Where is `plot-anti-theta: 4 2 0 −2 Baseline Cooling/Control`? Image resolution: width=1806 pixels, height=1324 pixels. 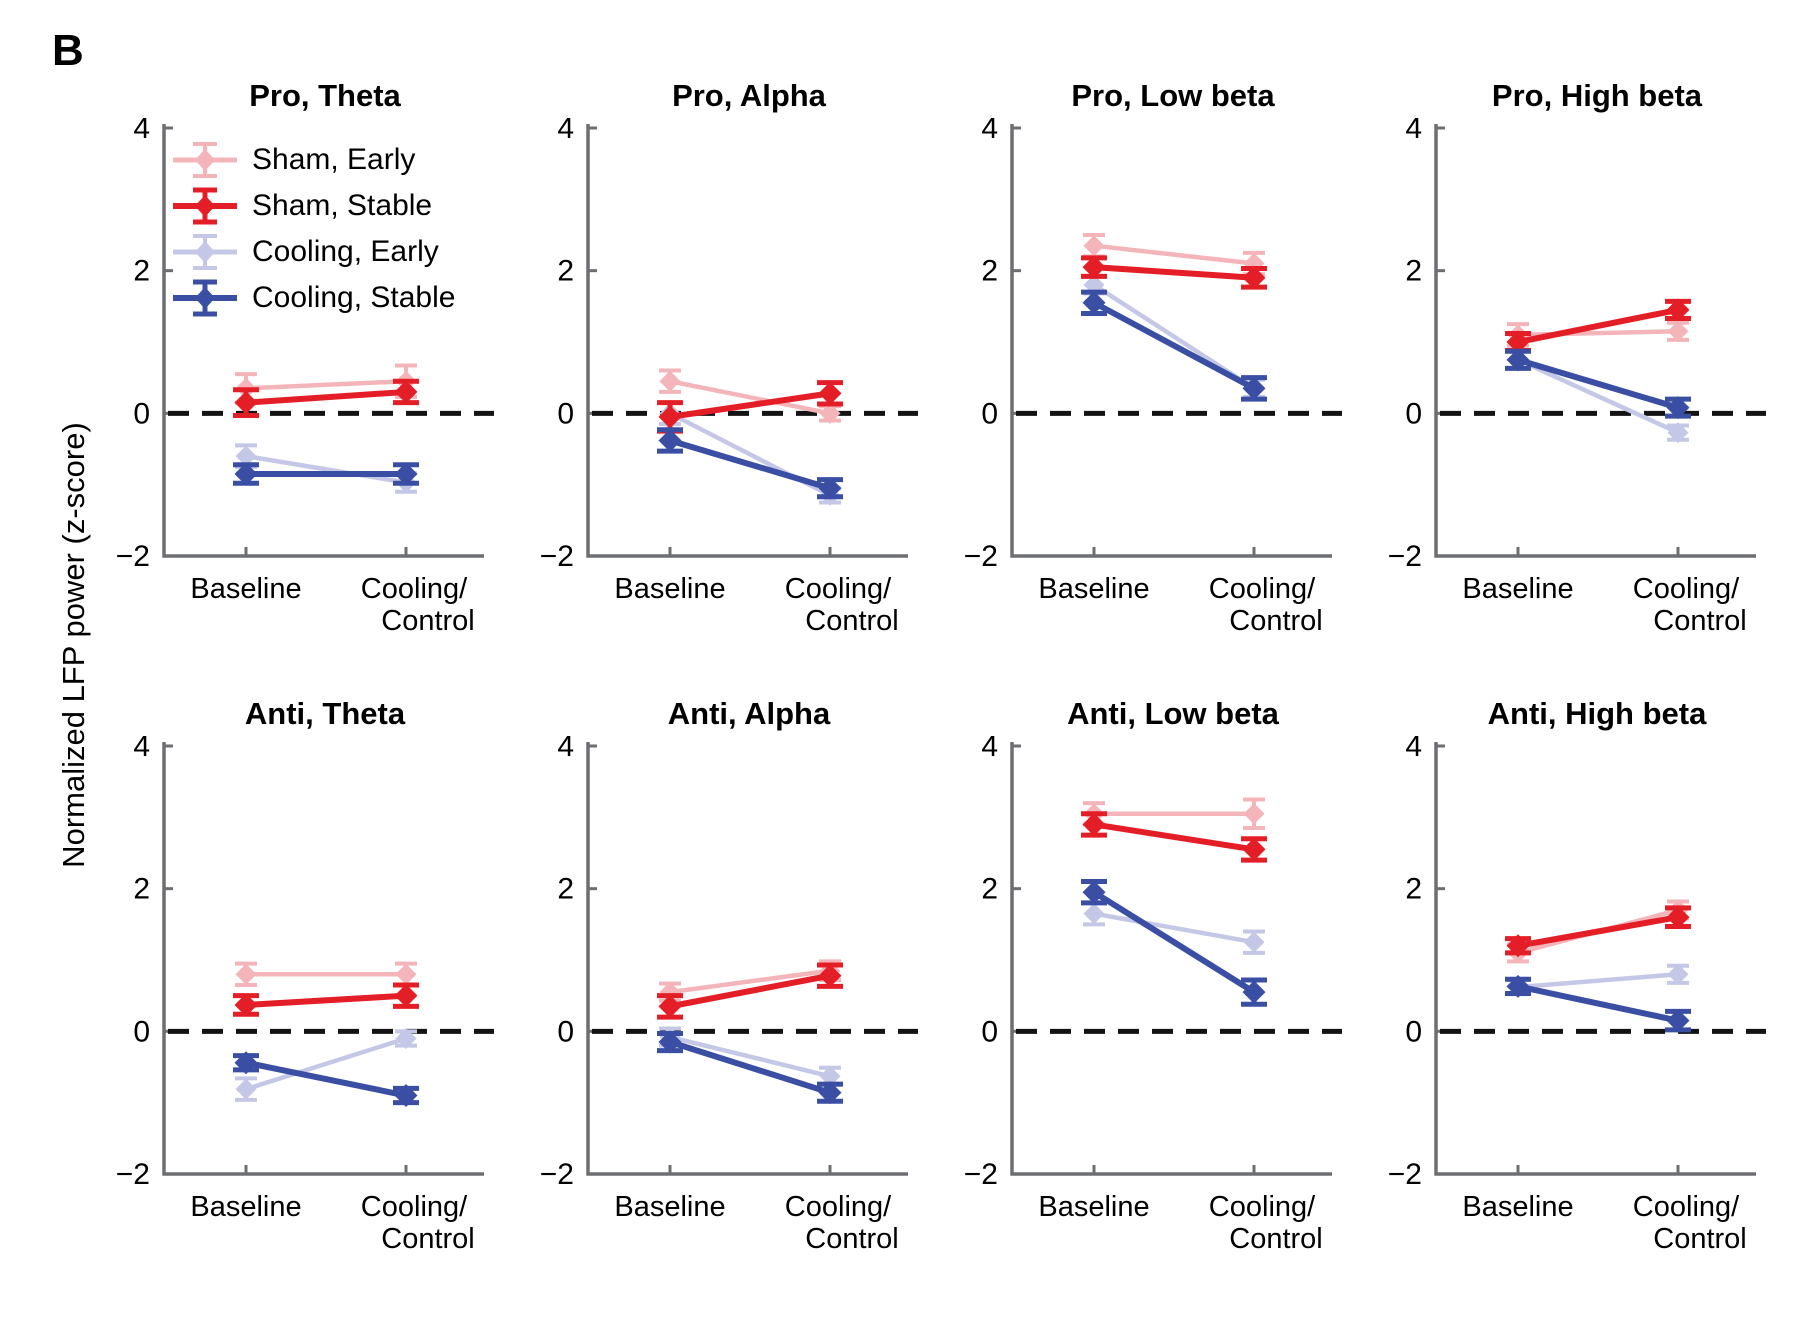
plot-anti-theta: 4 2 0 −2 Baseline Cooling/Control is located at coordinates (305, 995).